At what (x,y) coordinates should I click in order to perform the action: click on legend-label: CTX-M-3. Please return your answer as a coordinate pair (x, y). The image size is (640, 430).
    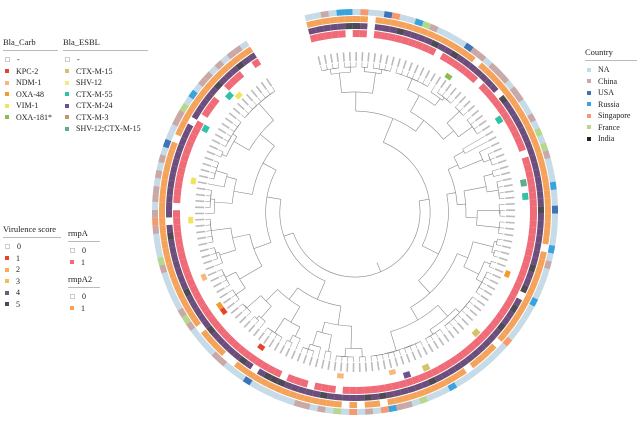
    Looking at the image, I should click on (92, 117).